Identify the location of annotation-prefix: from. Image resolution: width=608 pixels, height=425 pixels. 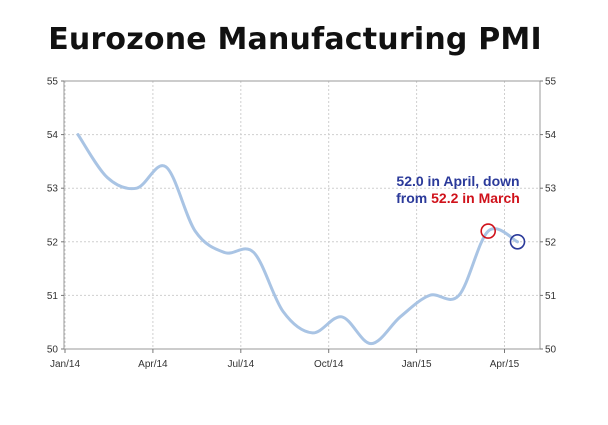
(413, 198).